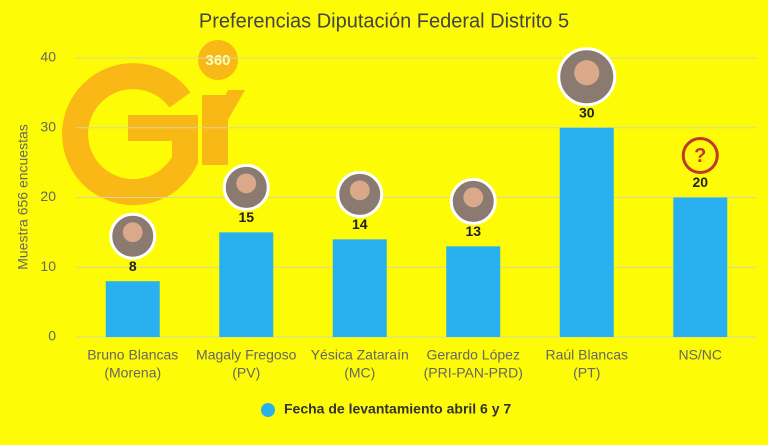  I want to click on value-label: 30, so click(587, 112).